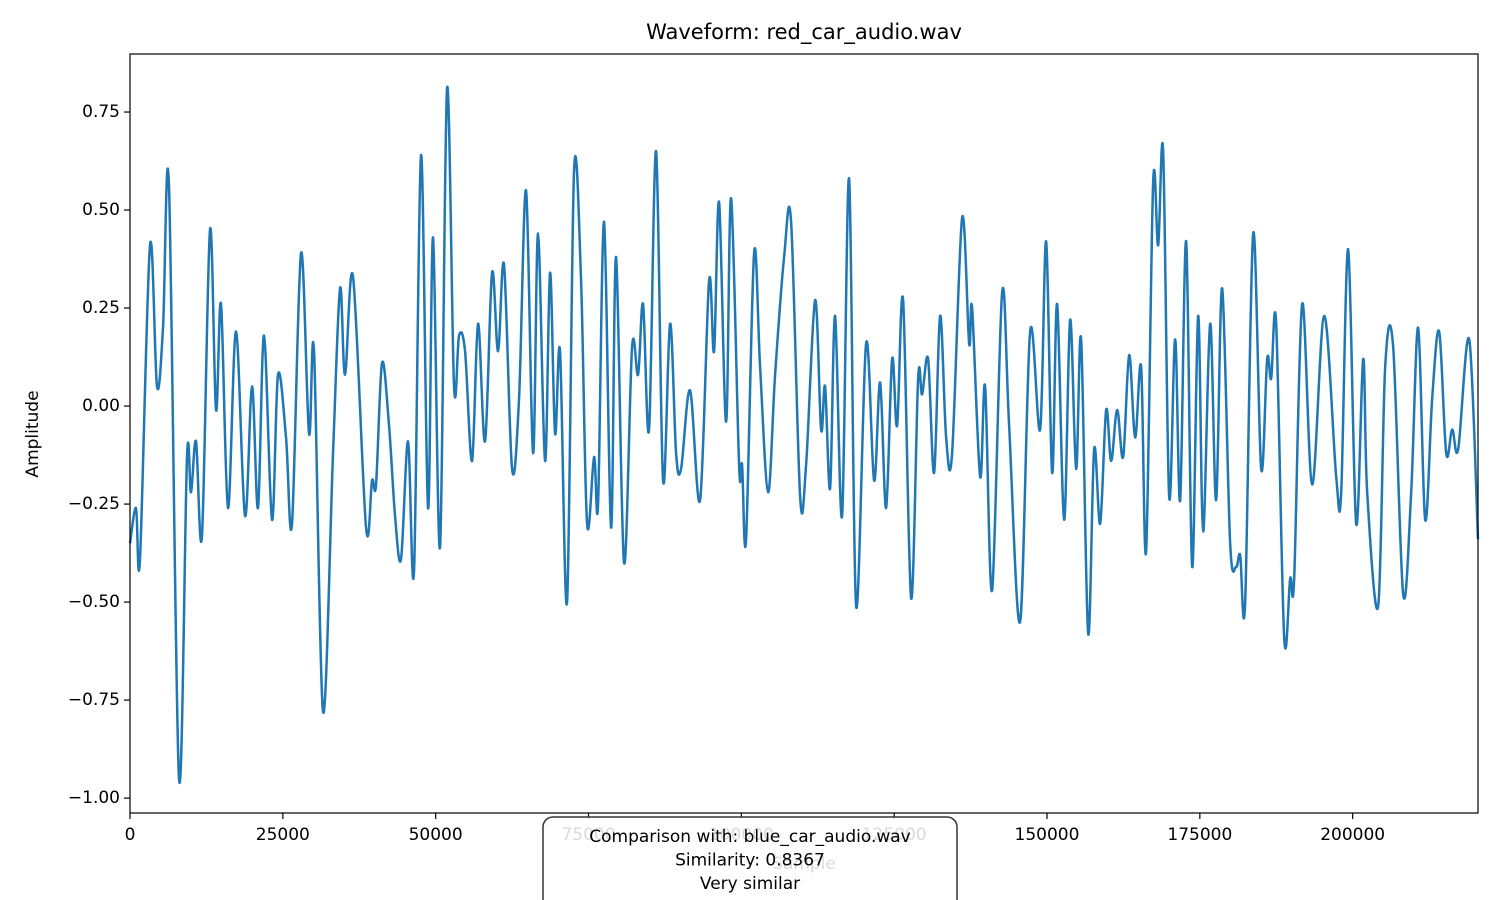 This screenshot has height=900, width=1500. What do you see at coordinates (283, 835) in the screenshot?
I see `x-tick-label: 25000` at bounding box center [283, 835].